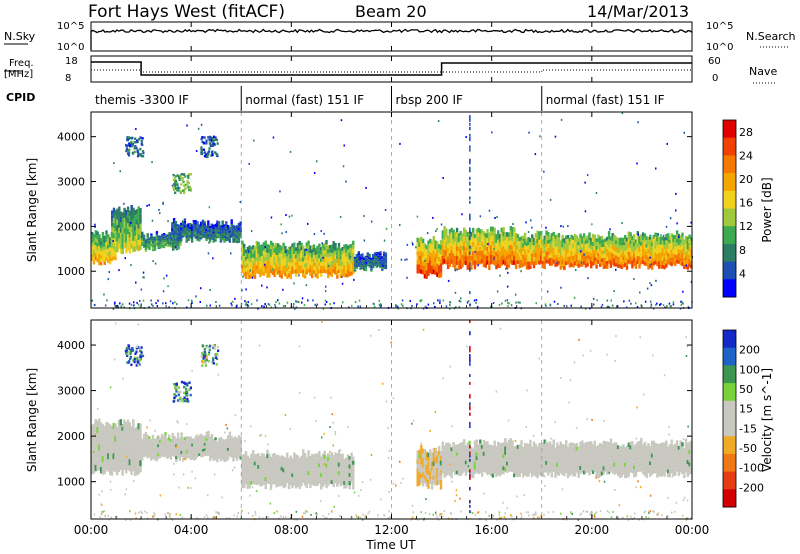 The image size is (800, 554). I want to click on ytick-label: 3000, so click(71, 182).